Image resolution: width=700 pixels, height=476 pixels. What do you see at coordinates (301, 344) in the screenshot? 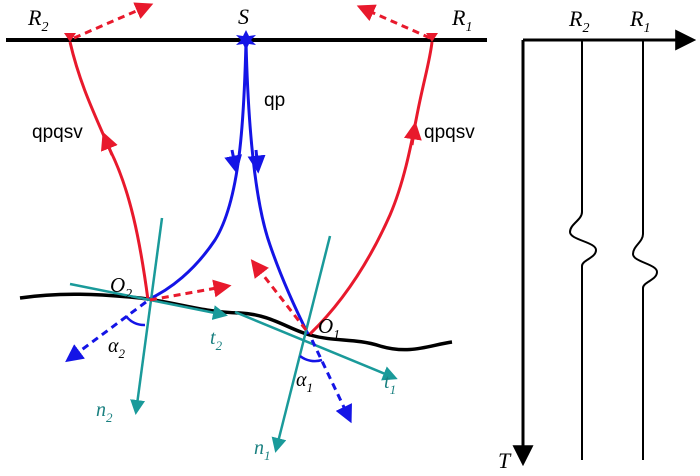
I see `normal-1-line` at bounding box center [301, 344].